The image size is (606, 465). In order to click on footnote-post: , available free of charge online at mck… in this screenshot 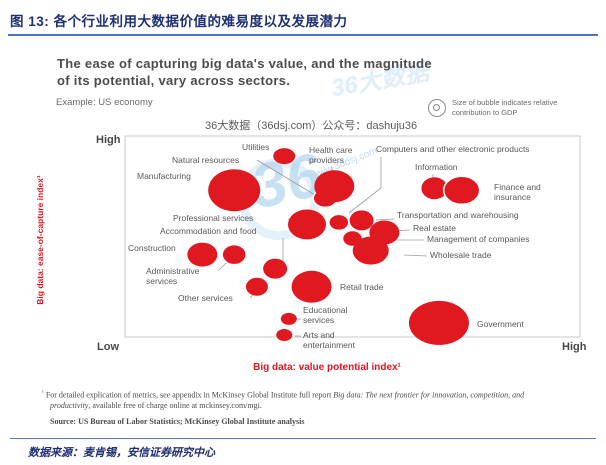, I will do `click(175, 406)`.